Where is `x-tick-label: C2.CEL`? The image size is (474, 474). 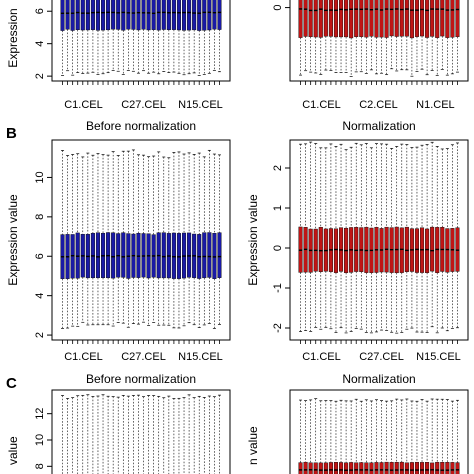
x-tick-label: C2.CEL is located at coordinates (378, 105).